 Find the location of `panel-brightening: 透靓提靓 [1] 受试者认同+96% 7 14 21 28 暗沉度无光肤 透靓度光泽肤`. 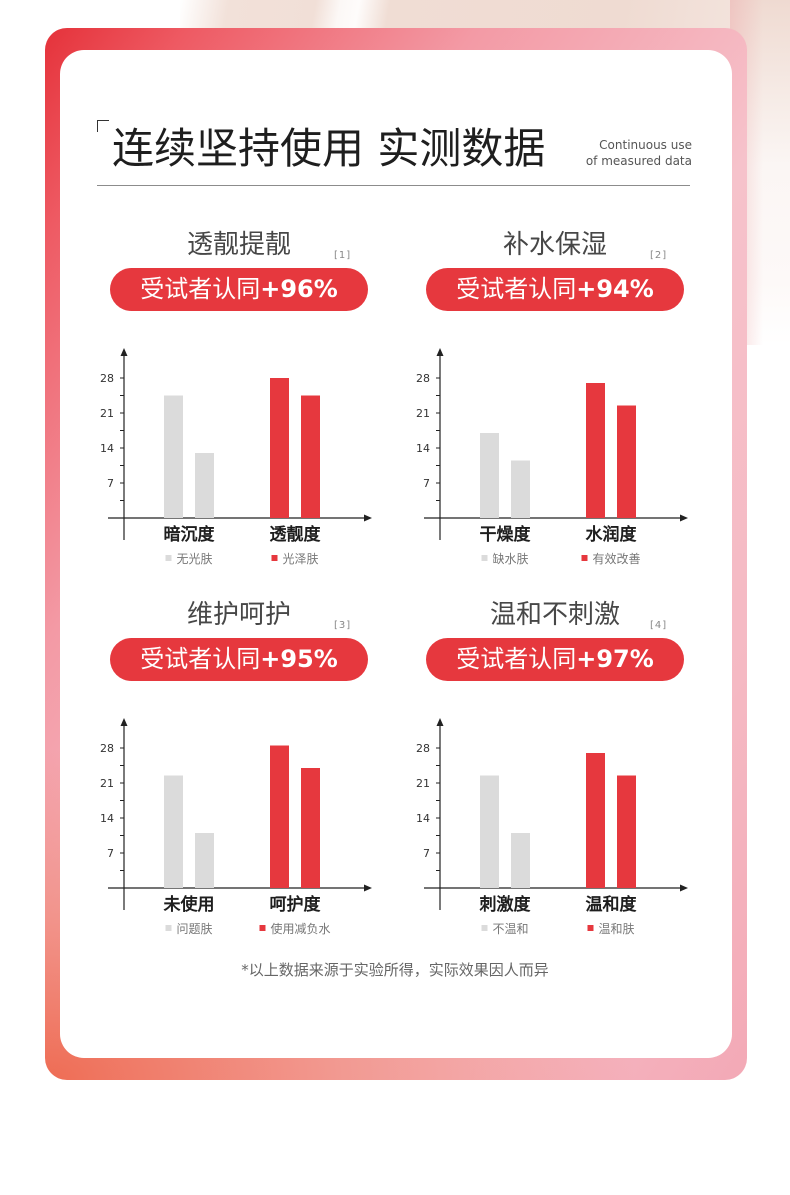

panel-brightening: 透靓提靓 [1] 受试者认同+96% 7 14 21 28 暗沉度无光肤 透靓度光泽肤 is located at coordinates (240, 405).